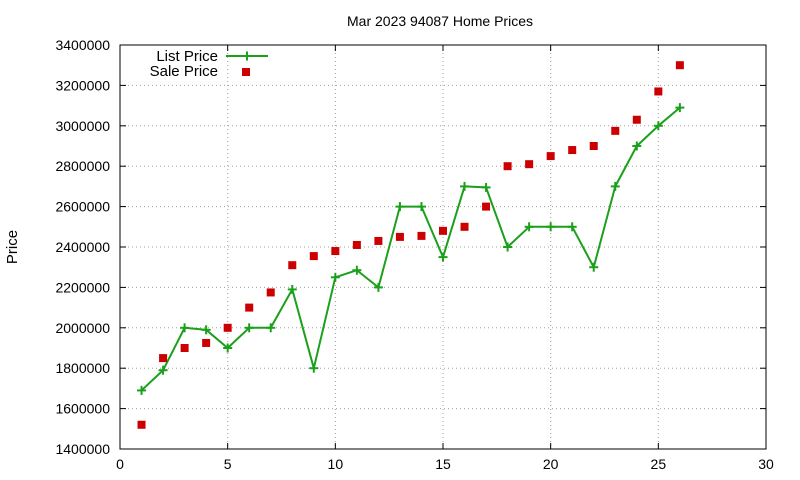  What do you see at coordinates (82, 207) in the screenshot?
I see `y-tick-label: 2600000` at bounding box center [82, 207].